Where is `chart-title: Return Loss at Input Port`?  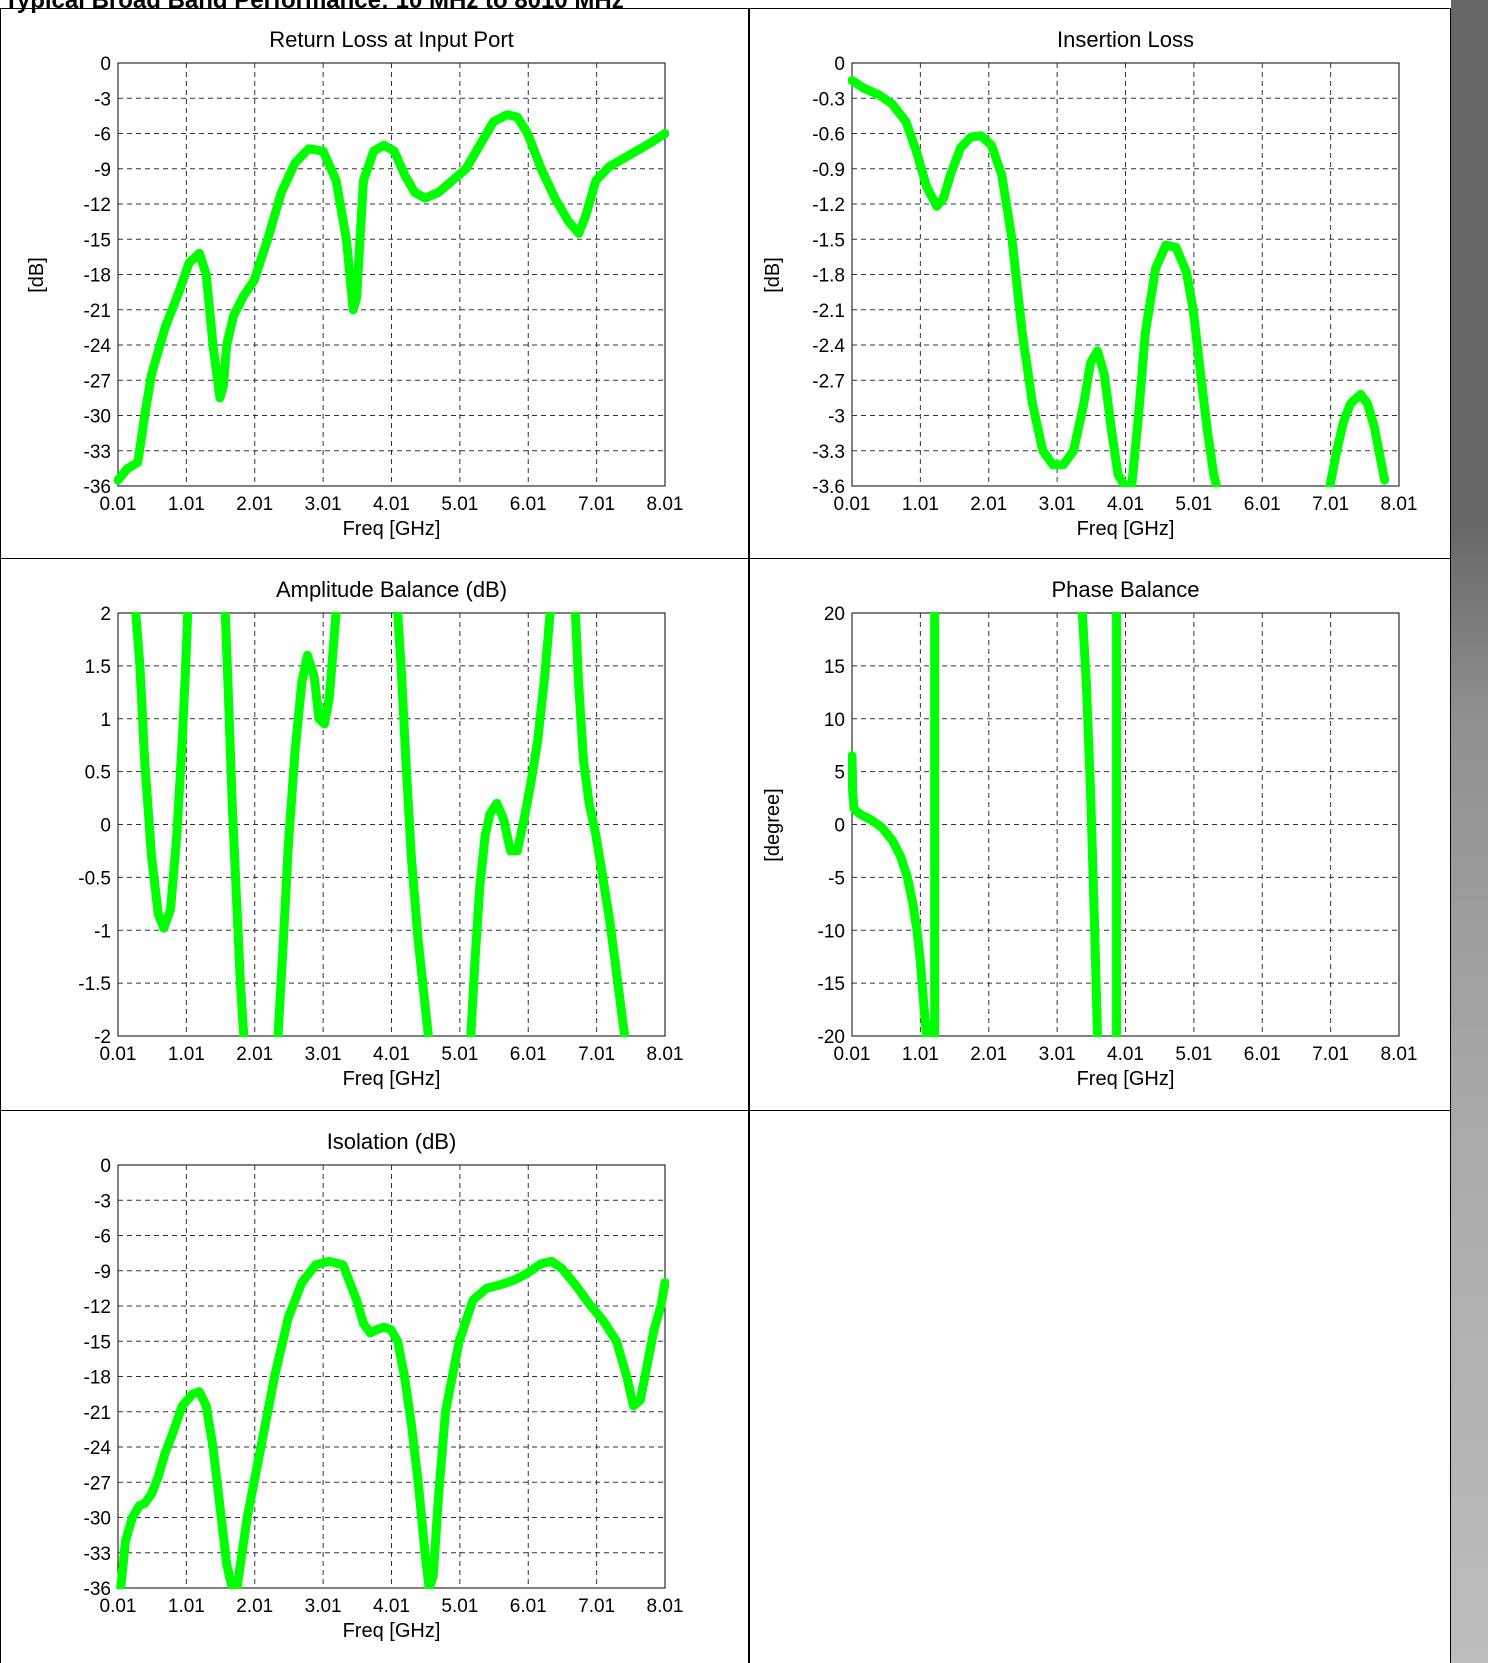 chart-title: Return Loss at Input Port is located at coordinates (391, 39).